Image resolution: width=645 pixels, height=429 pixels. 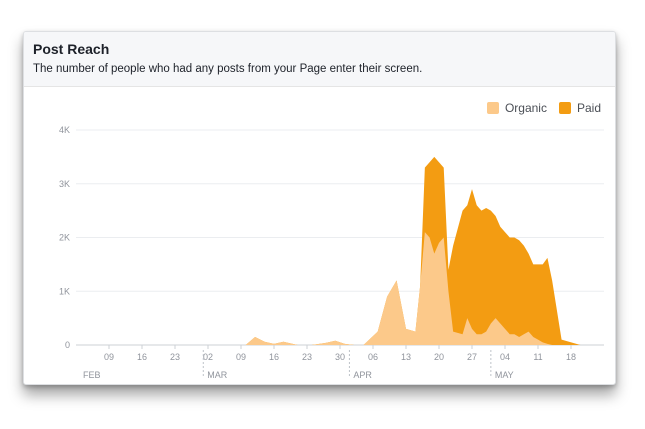 What do you see at coordinates (439, 357) in the screenshot?
I see `x-tick-label: 20` at bounding box center [439, 357].